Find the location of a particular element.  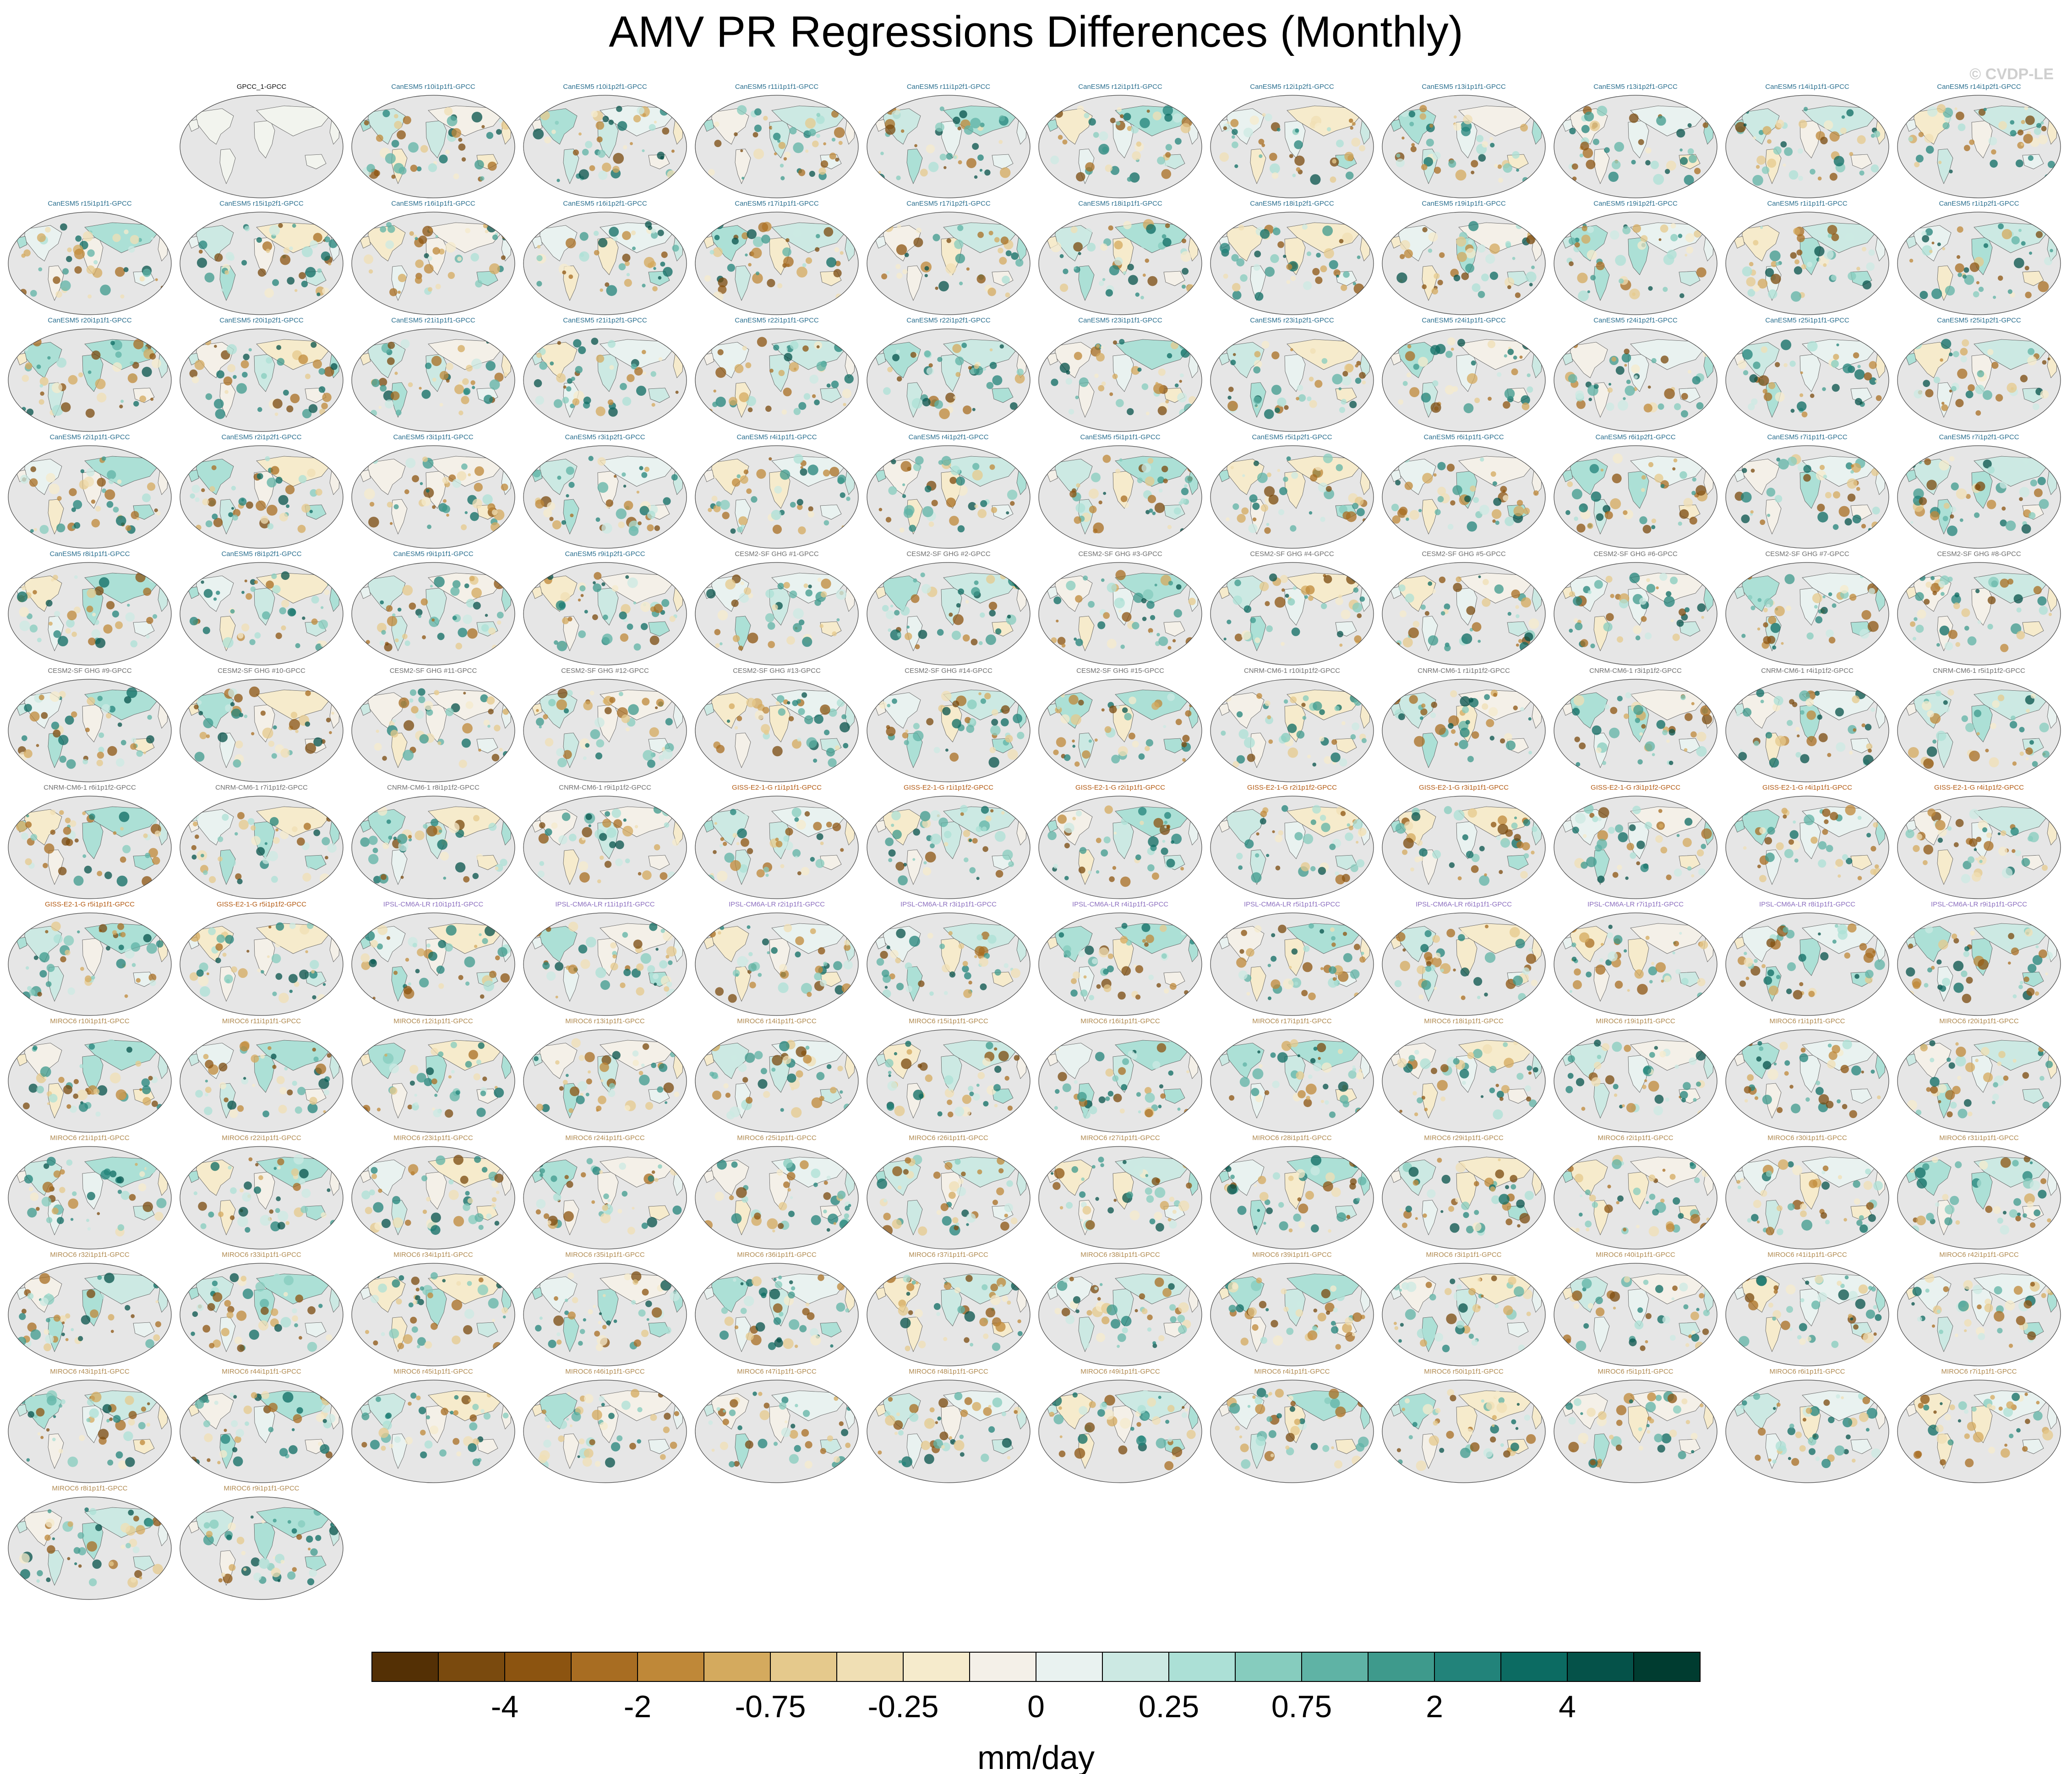

map-panel: CESM2-SF GHG #13-GPCC is located at coordinates (777, 725).